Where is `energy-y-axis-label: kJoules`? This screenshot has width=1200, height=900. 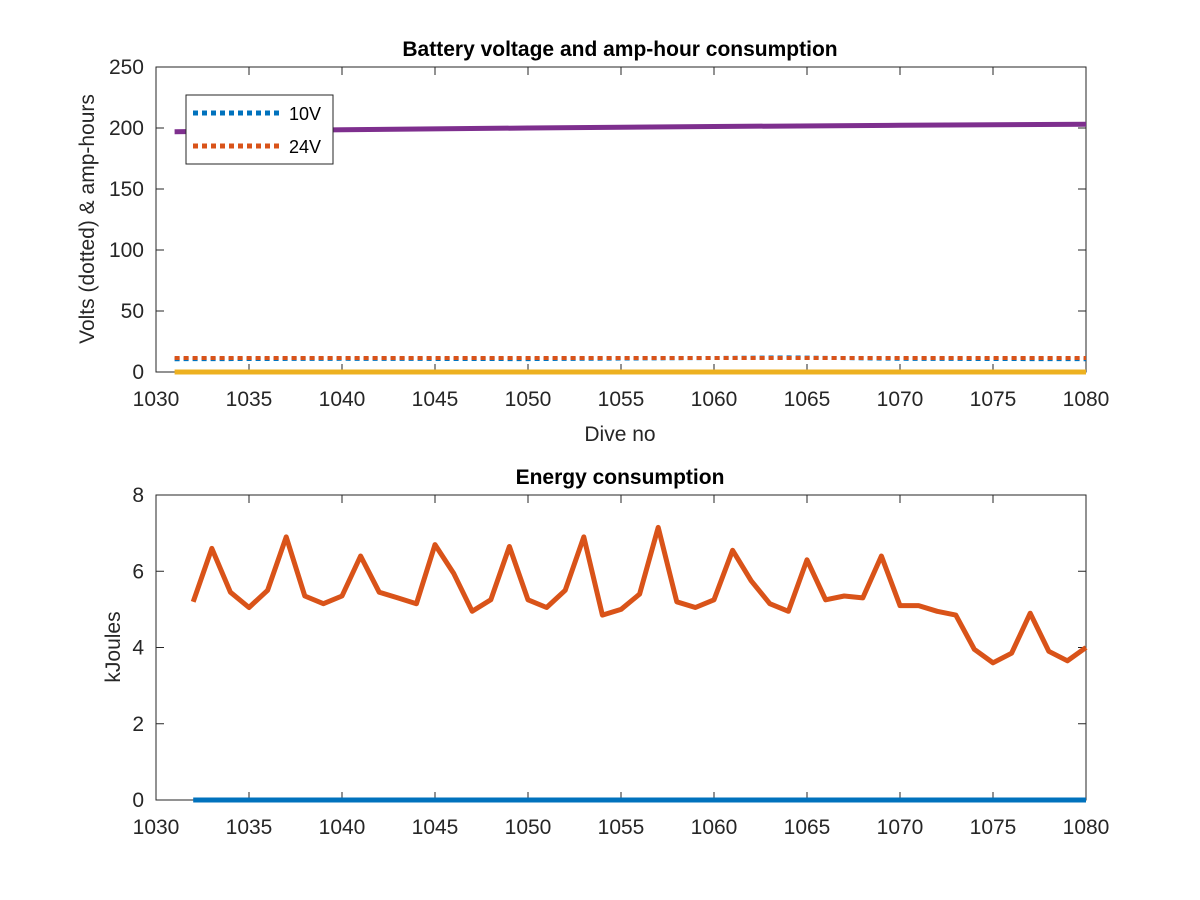
energy-y-axis-label: kJoules is located at coordinates (113, 646).